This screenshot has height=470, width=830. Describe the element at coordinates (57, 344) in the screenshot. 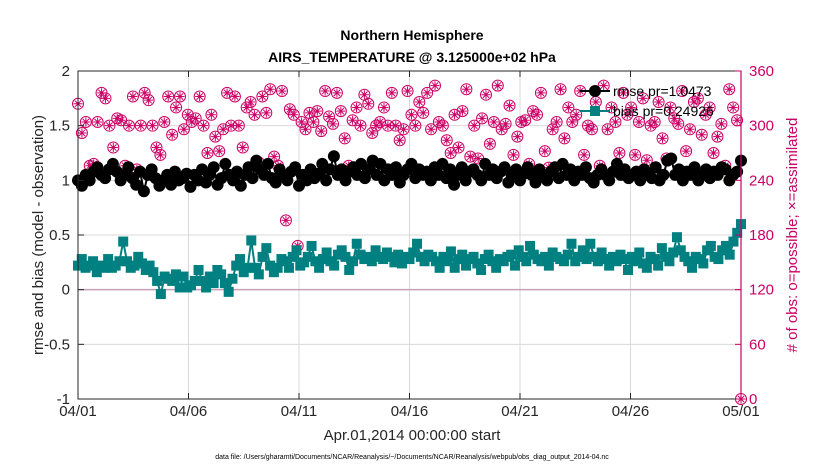

I see `y-tick-label: -0.5` at that location.